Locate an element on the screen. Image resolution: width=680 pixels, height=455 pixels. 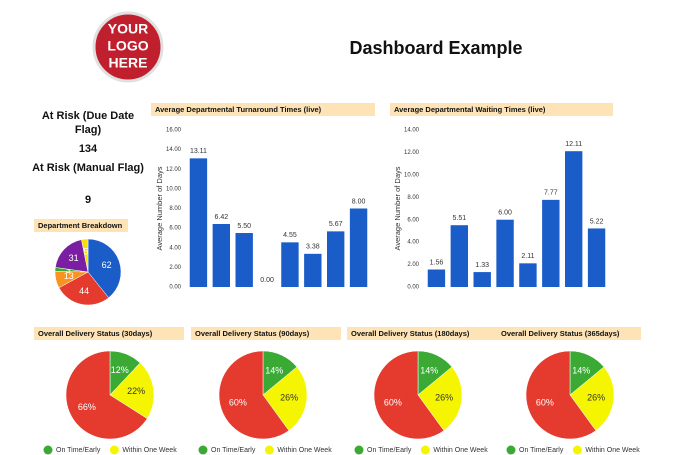
kpi-label: At Risk (Manual Flag) is located at coordinates (88, 168).